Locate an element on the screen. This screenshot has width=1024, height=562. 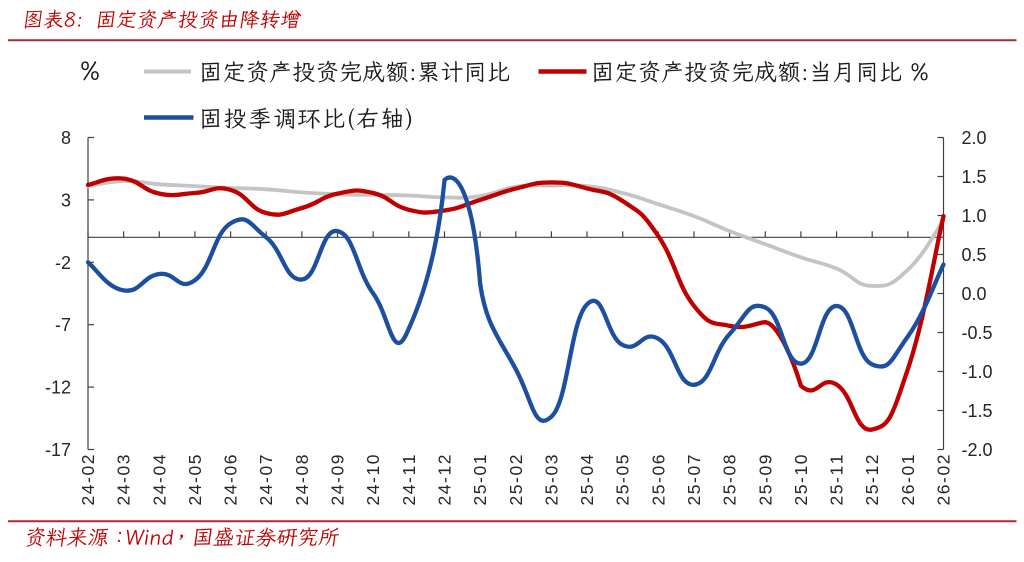
svg-text: -7 is located at coordinates (63, 325).